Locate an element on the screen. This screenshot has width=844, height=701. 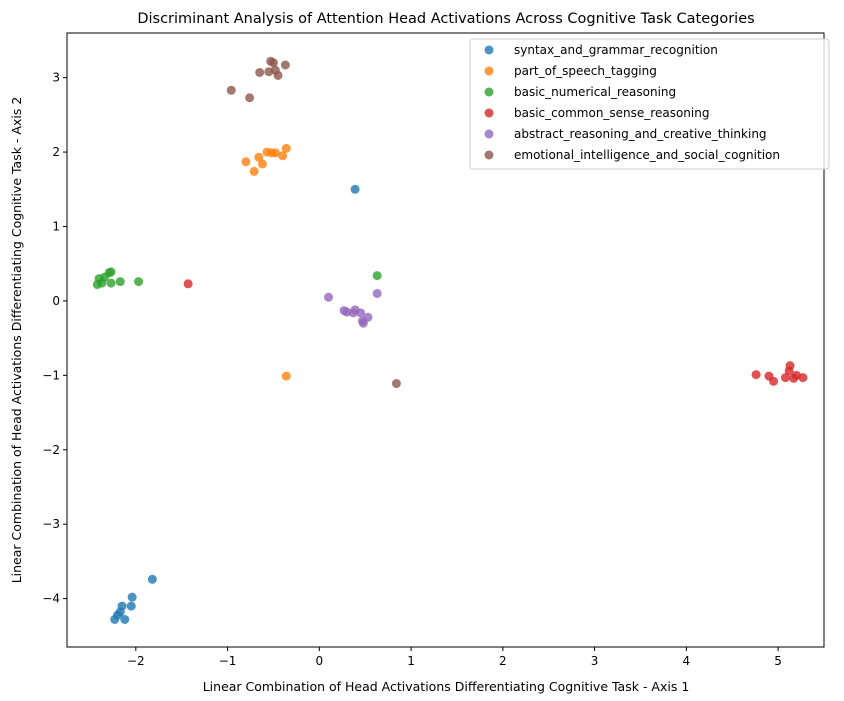
y-tick-label: −4 is located at coordinates (51, 599).